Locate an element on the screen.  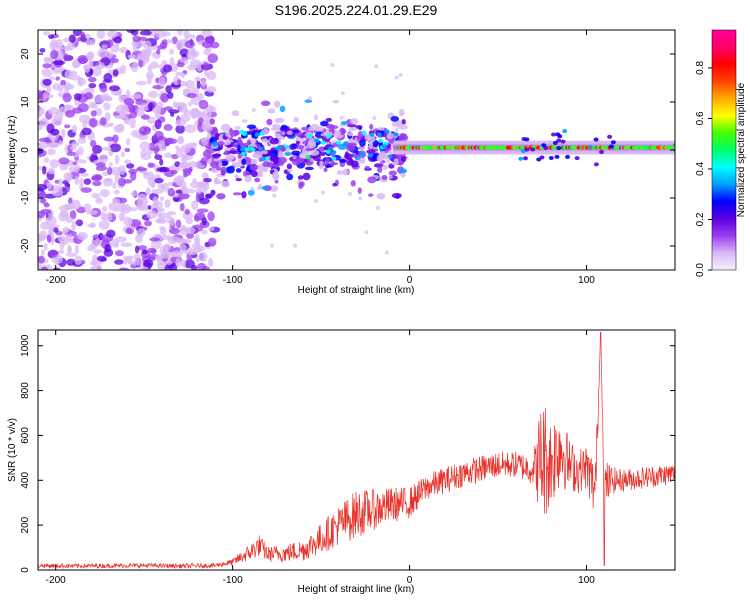
x-tick-label: 100 is located at coordinates (586, 580).